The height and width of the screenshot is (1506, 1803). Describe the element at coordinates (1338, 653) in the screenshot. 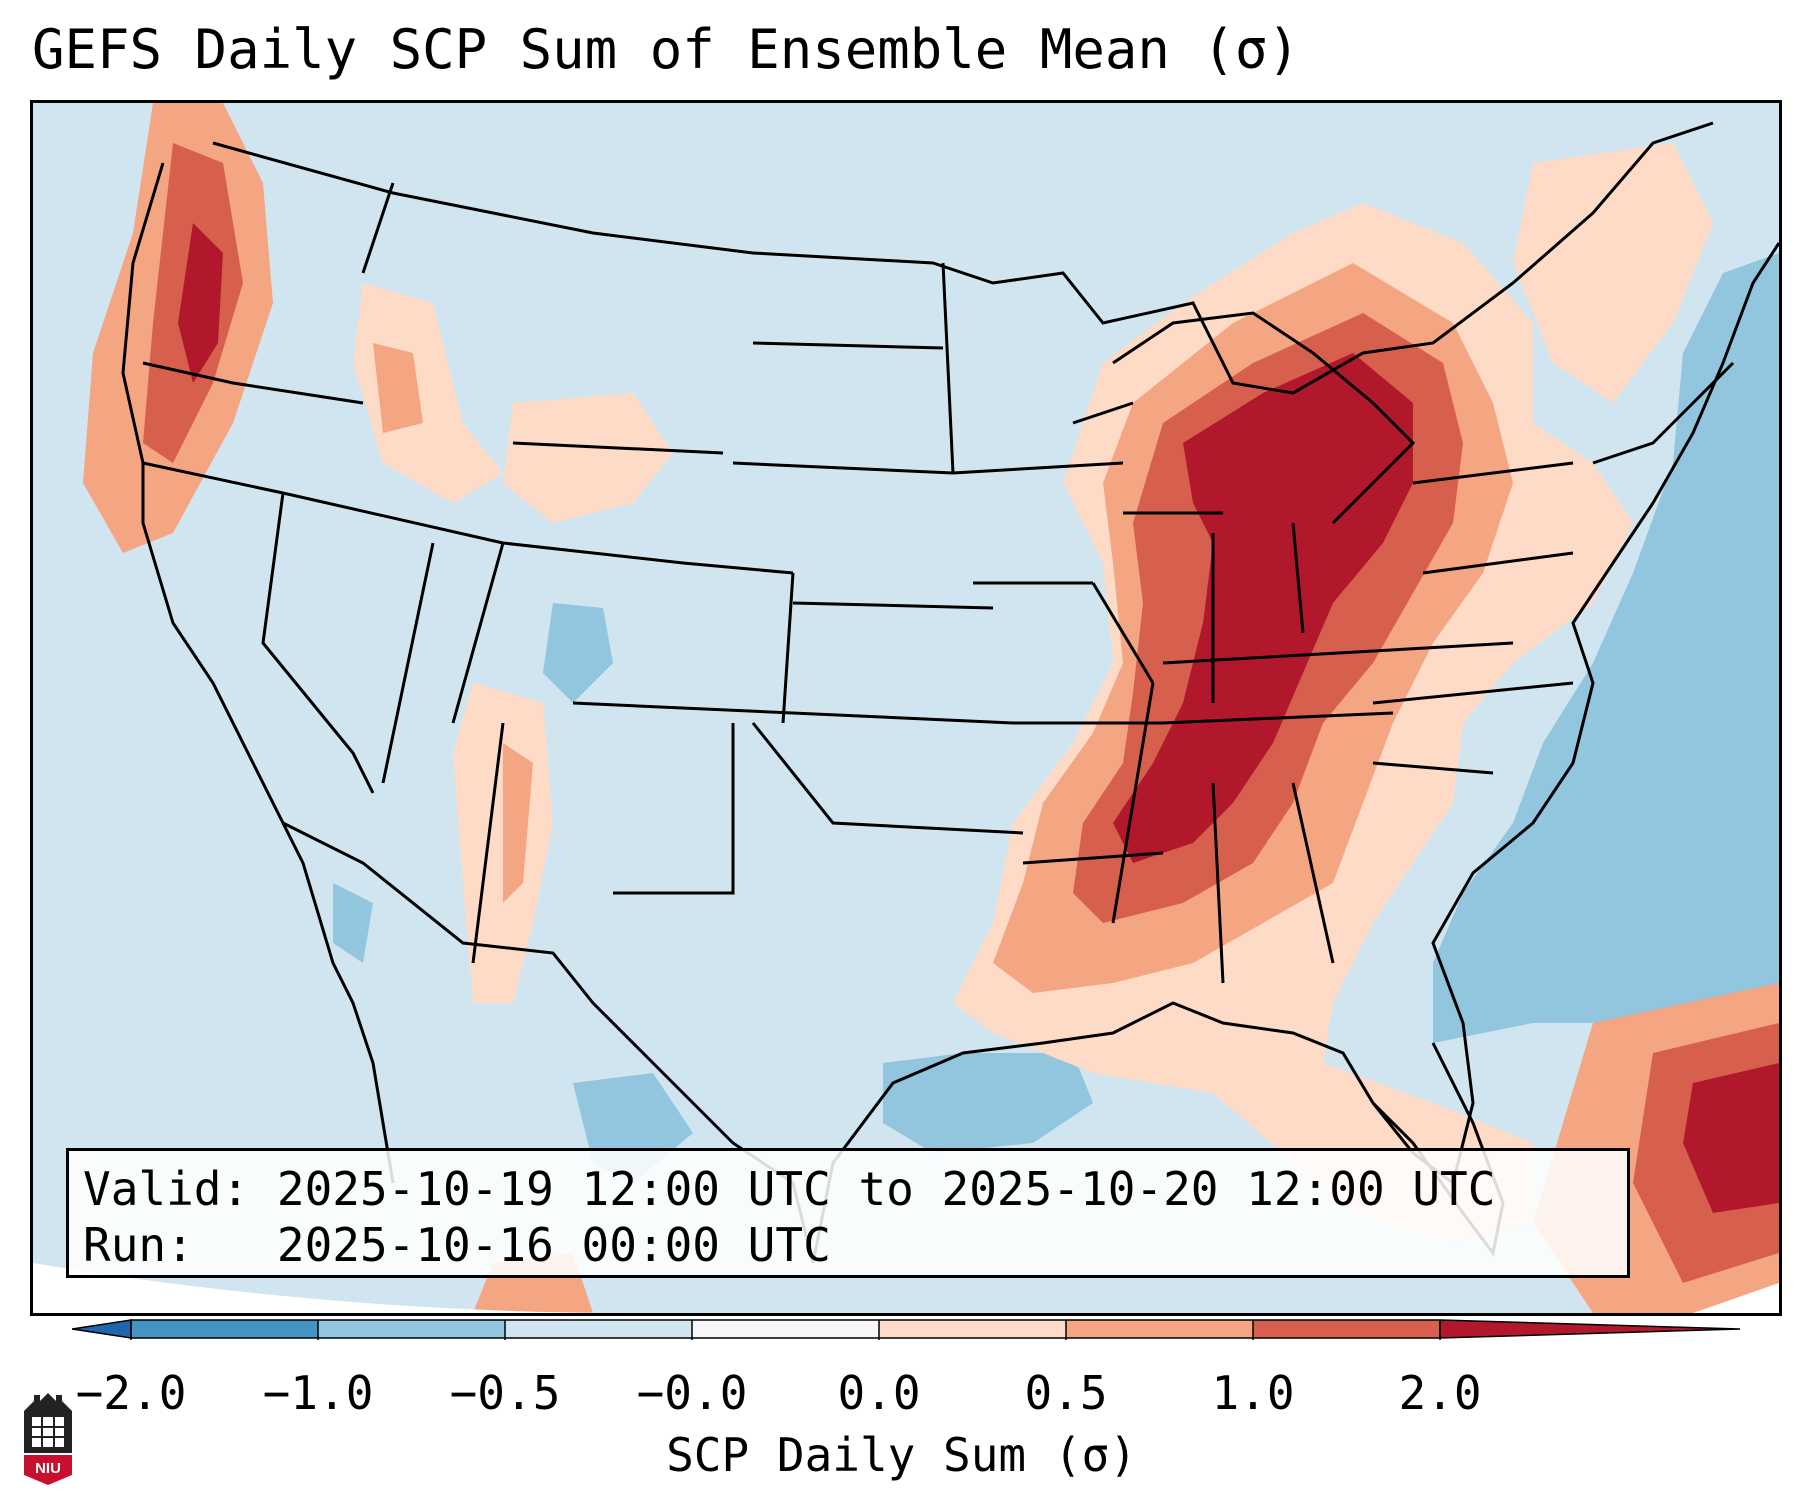

I see `state-ky-tn` at that location.